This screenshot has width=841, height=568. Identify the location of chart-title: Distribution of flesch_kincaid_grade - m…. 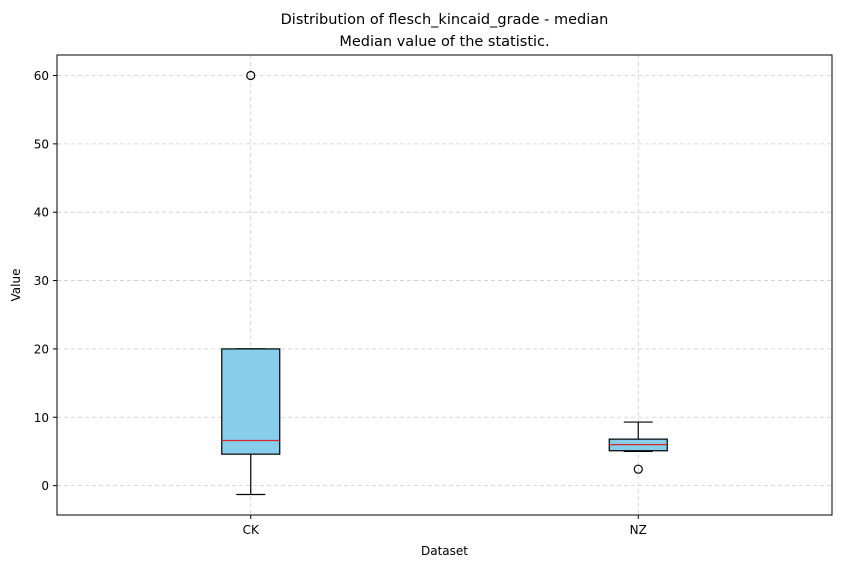
(445, 20).